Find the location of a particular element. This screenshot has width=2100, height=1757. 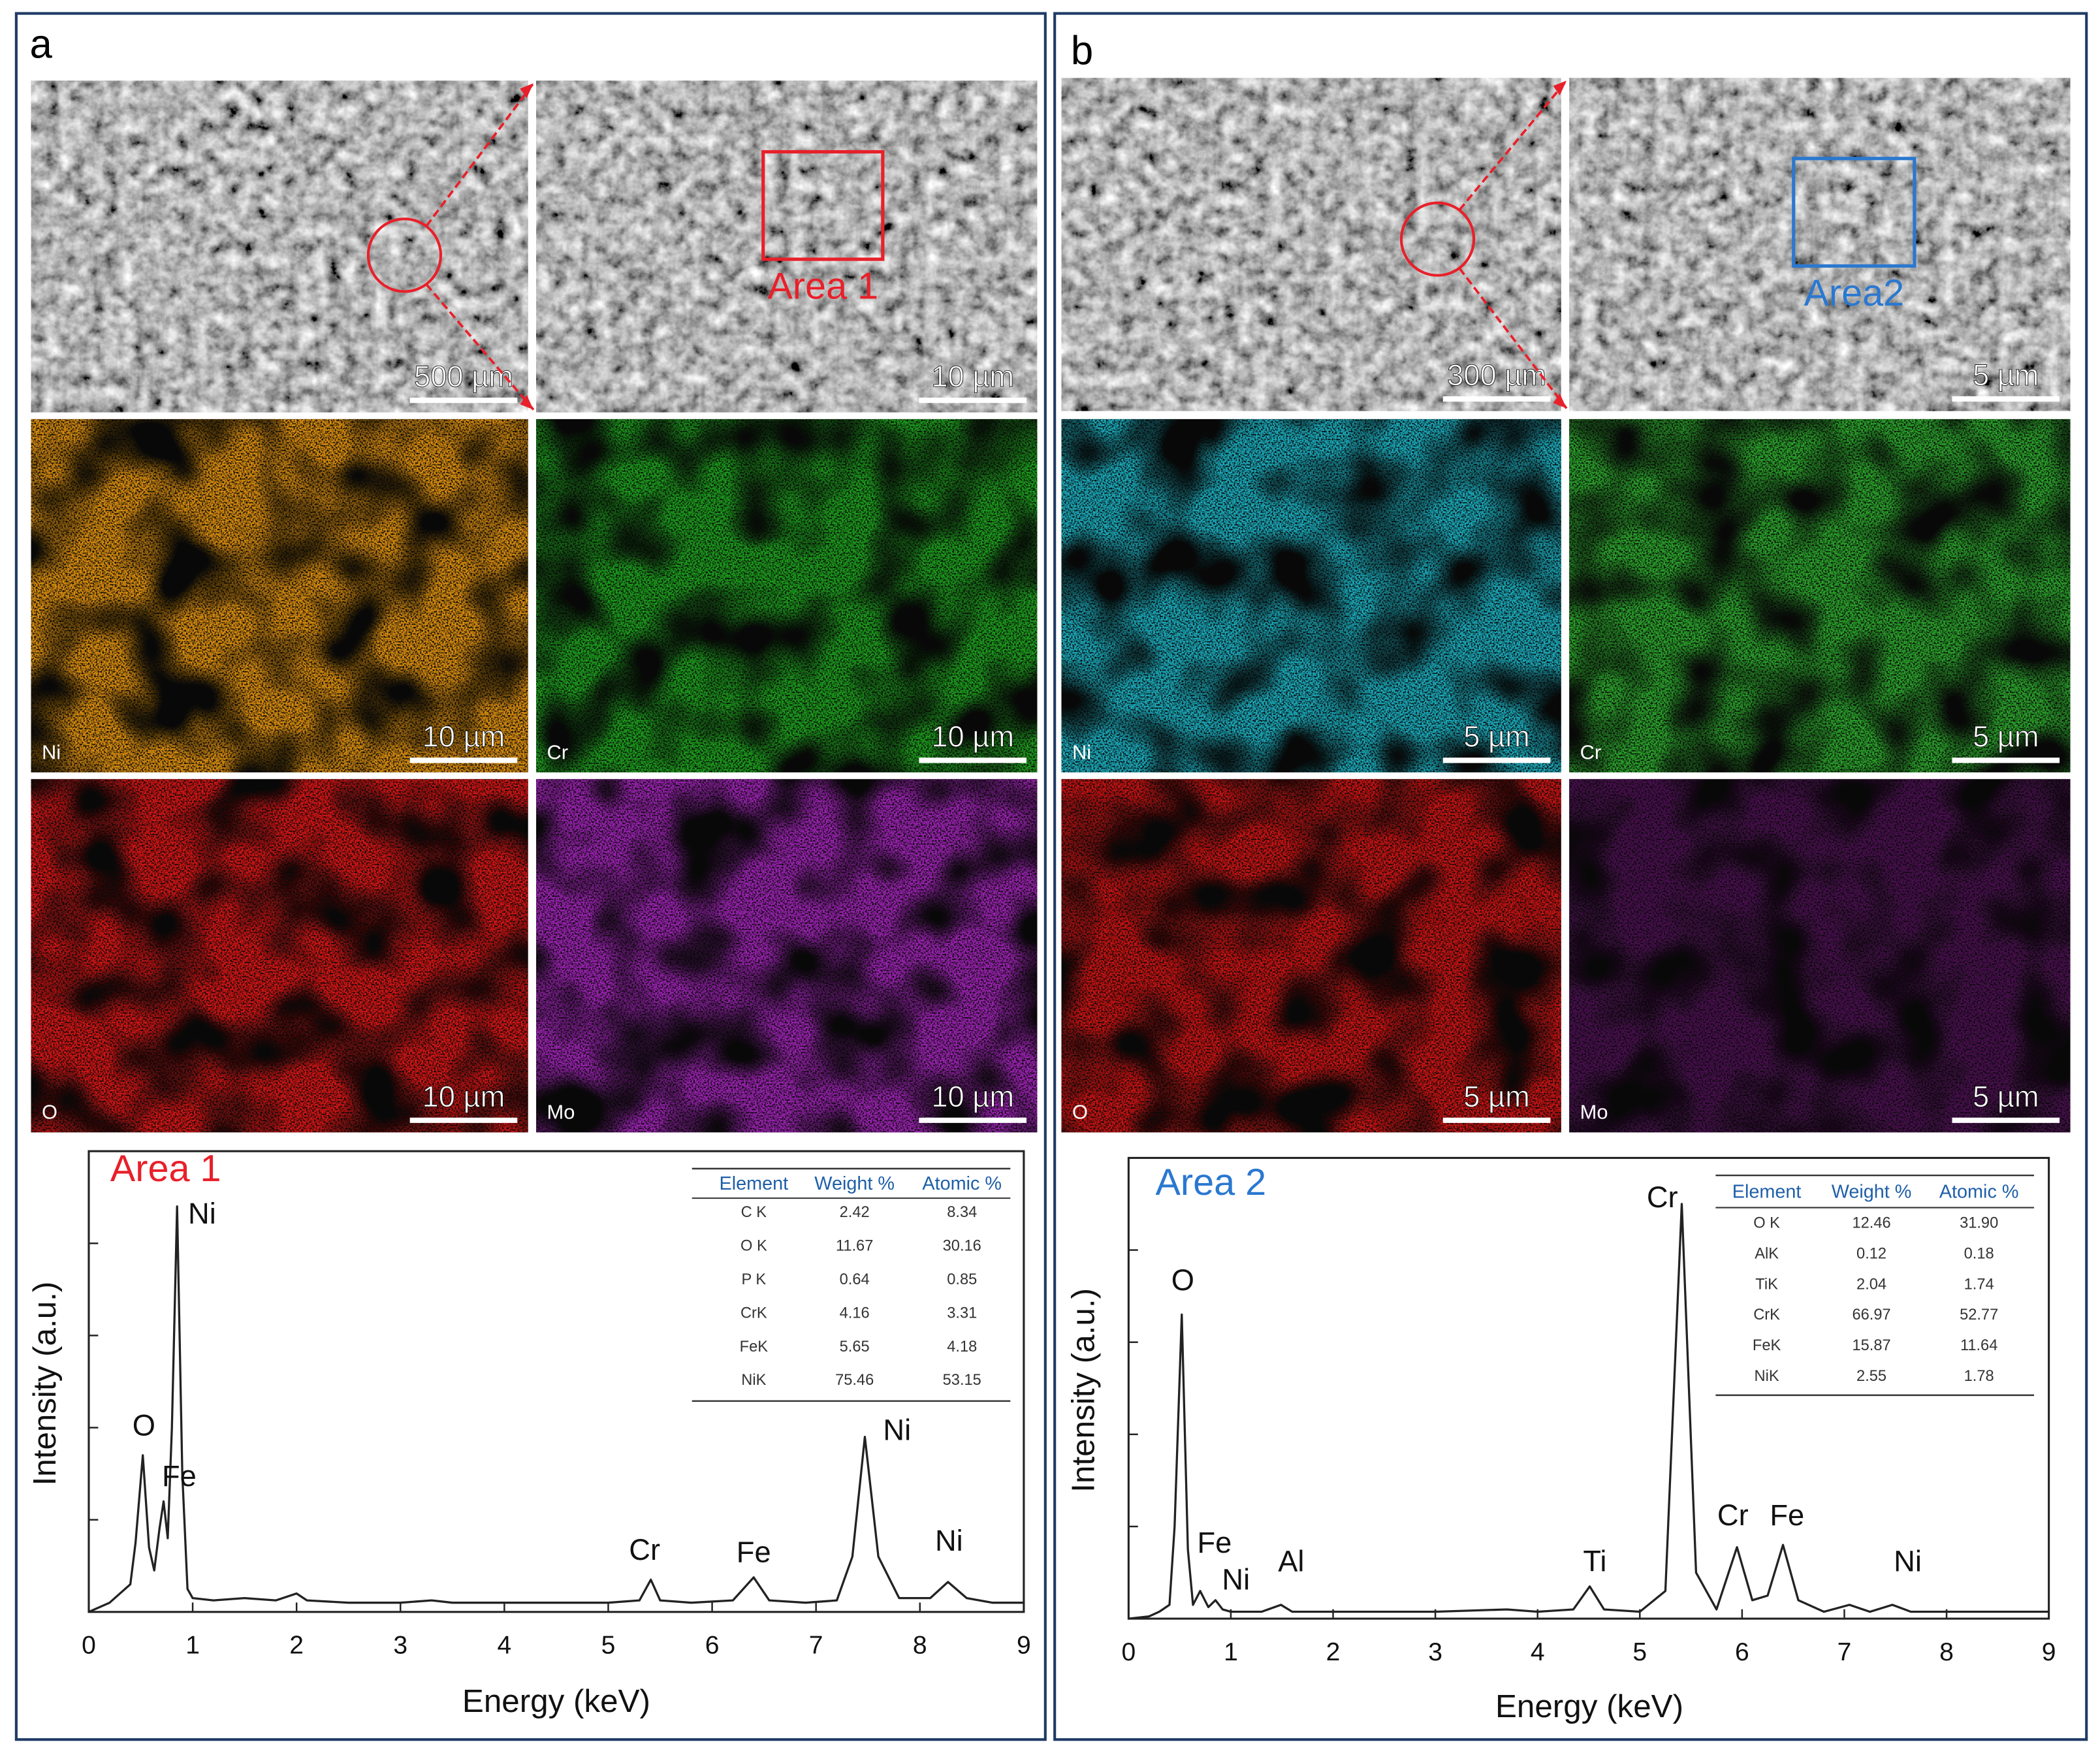

table-cell: 66.97 is located at coordinates (1871, 1314).